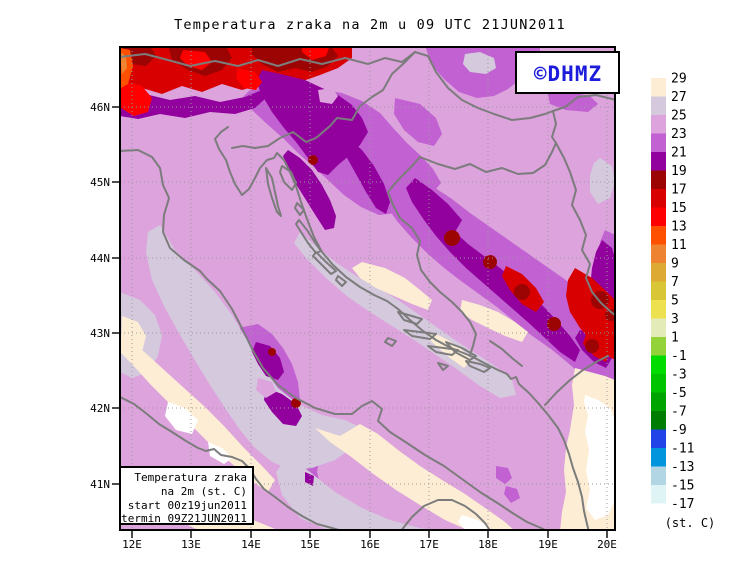  Describe the element at coordinates (488, 544) in the screenshot. I see `lon-label: 18E` at that location.